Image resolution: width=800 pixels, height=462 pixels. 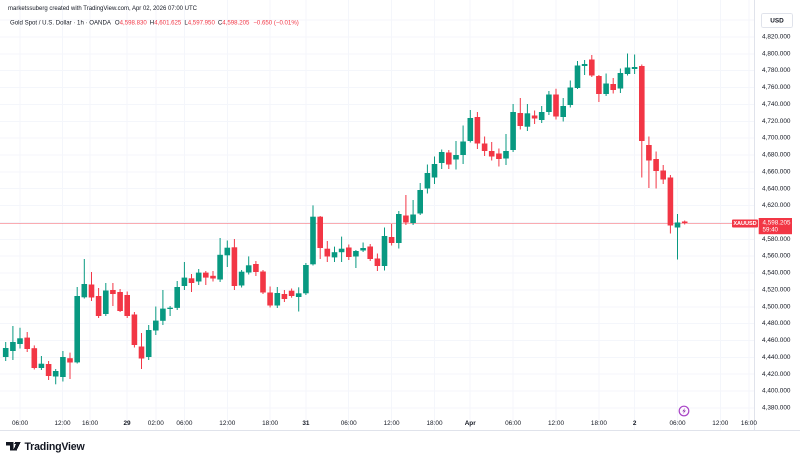 What do you see at coordinates (776, 171) in the screenshot?
I see `svg-text: 4,660.000` at bounding box center [776, 171].